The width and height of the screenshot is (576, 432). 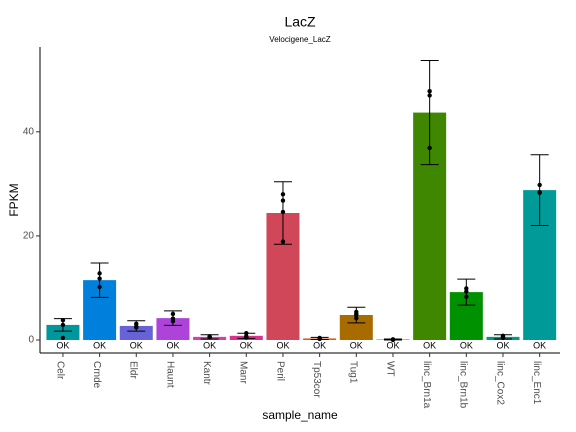 What do you see at coordinates (426, 385) in the screenshot?
I see `x-tick-label: linc_Brn1a` at bounding box center [426, 385].